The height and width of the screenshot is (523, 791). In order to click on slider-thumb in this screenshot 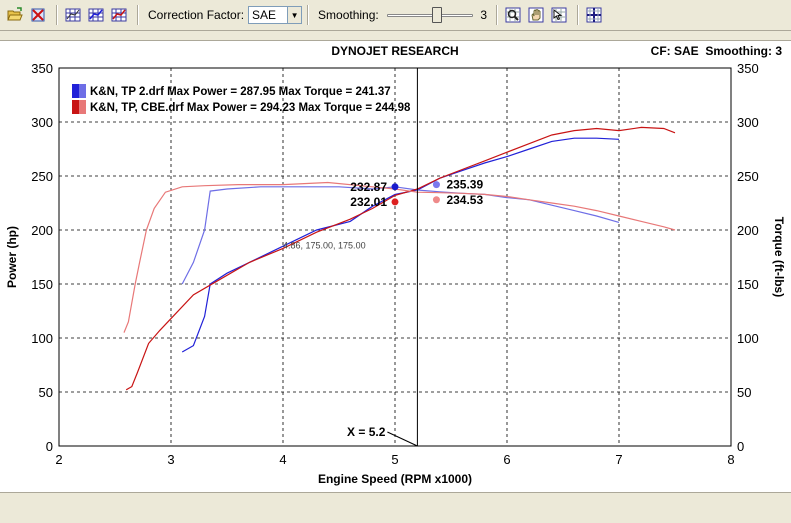, I will do `click(437, 15)`.